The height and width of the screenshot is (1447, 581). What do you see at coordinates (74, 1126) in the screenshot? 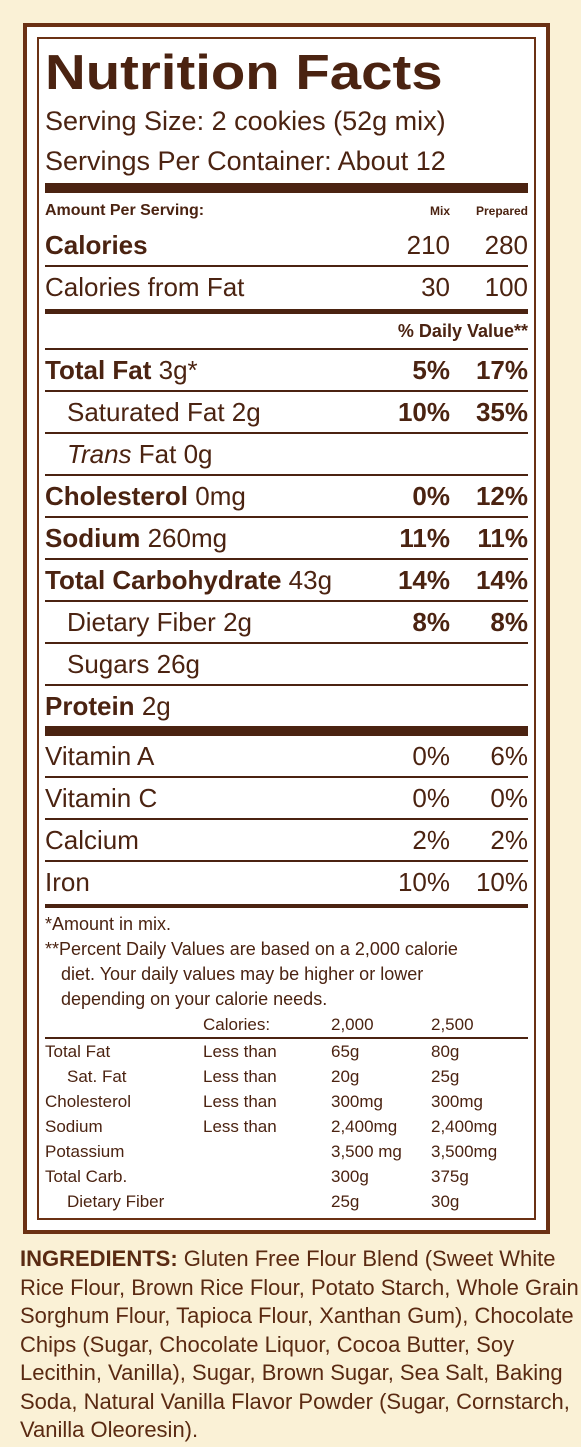
I see `reference-cell: Sodium` at bounding box center [74, 1126].